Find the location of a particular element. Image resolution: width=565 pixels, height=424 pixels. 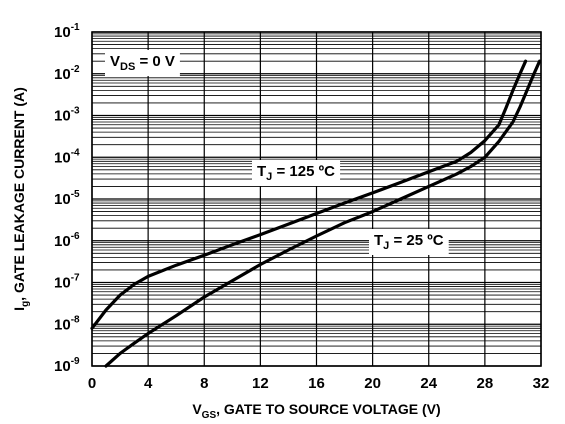

annotation-tj-25: TJ = 25 ºC is located at coordinates (409, 242).